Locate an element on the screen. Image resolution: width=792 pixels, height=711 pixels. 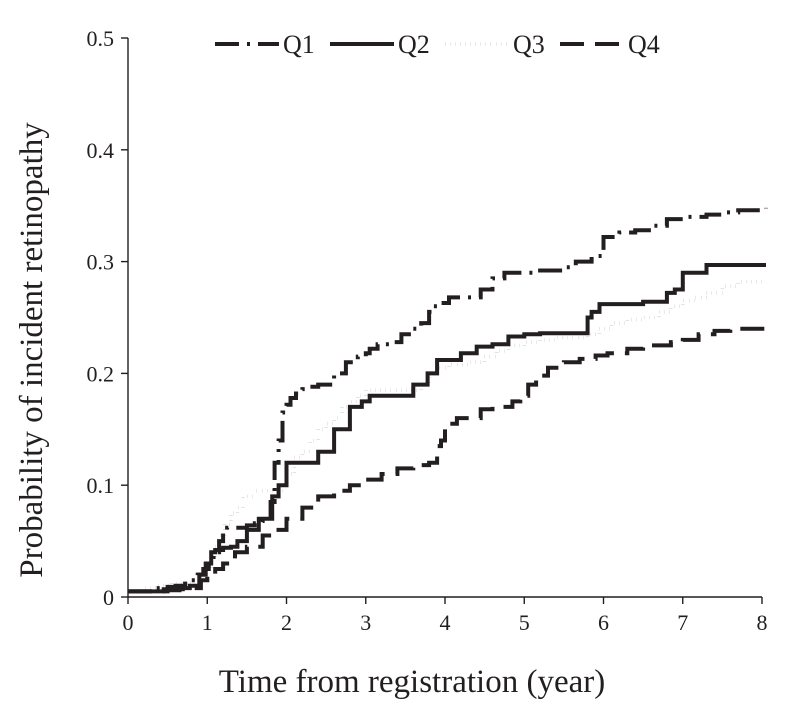
x-tick-label: 5 is located at coordinates (524, 622).